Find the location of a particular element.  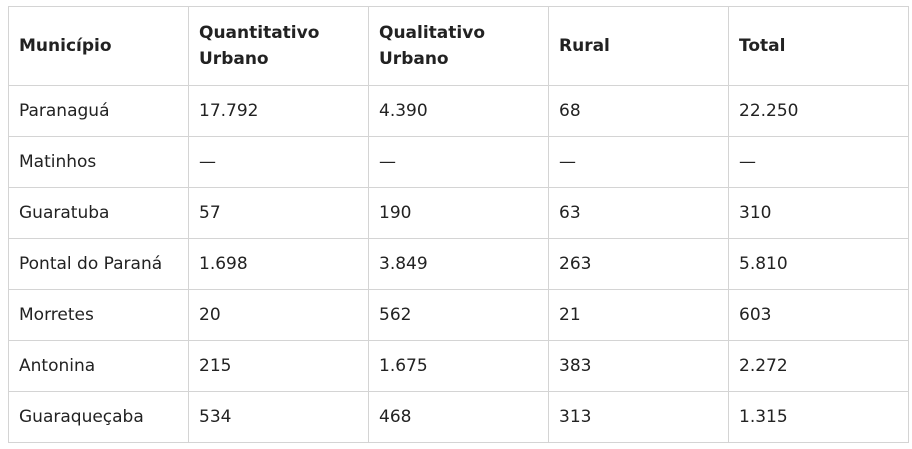

table-cell: 22.250 is located at coordinates (818, 111).